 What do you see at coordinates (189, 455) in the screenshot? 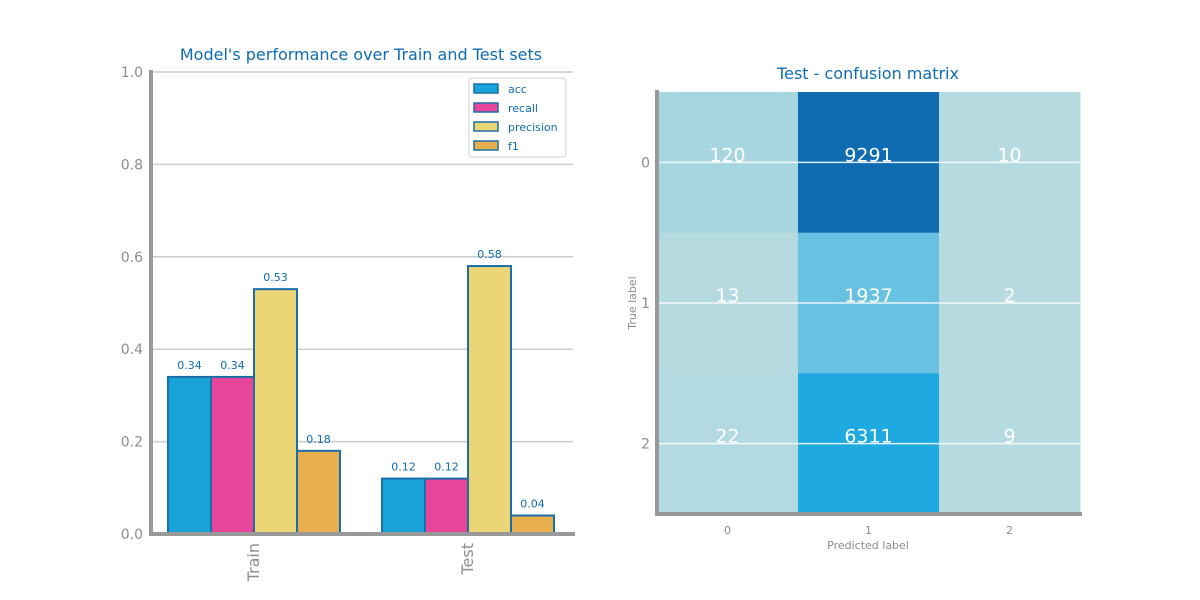
I see `bar-acc-train` at bounding box center [189, 455].